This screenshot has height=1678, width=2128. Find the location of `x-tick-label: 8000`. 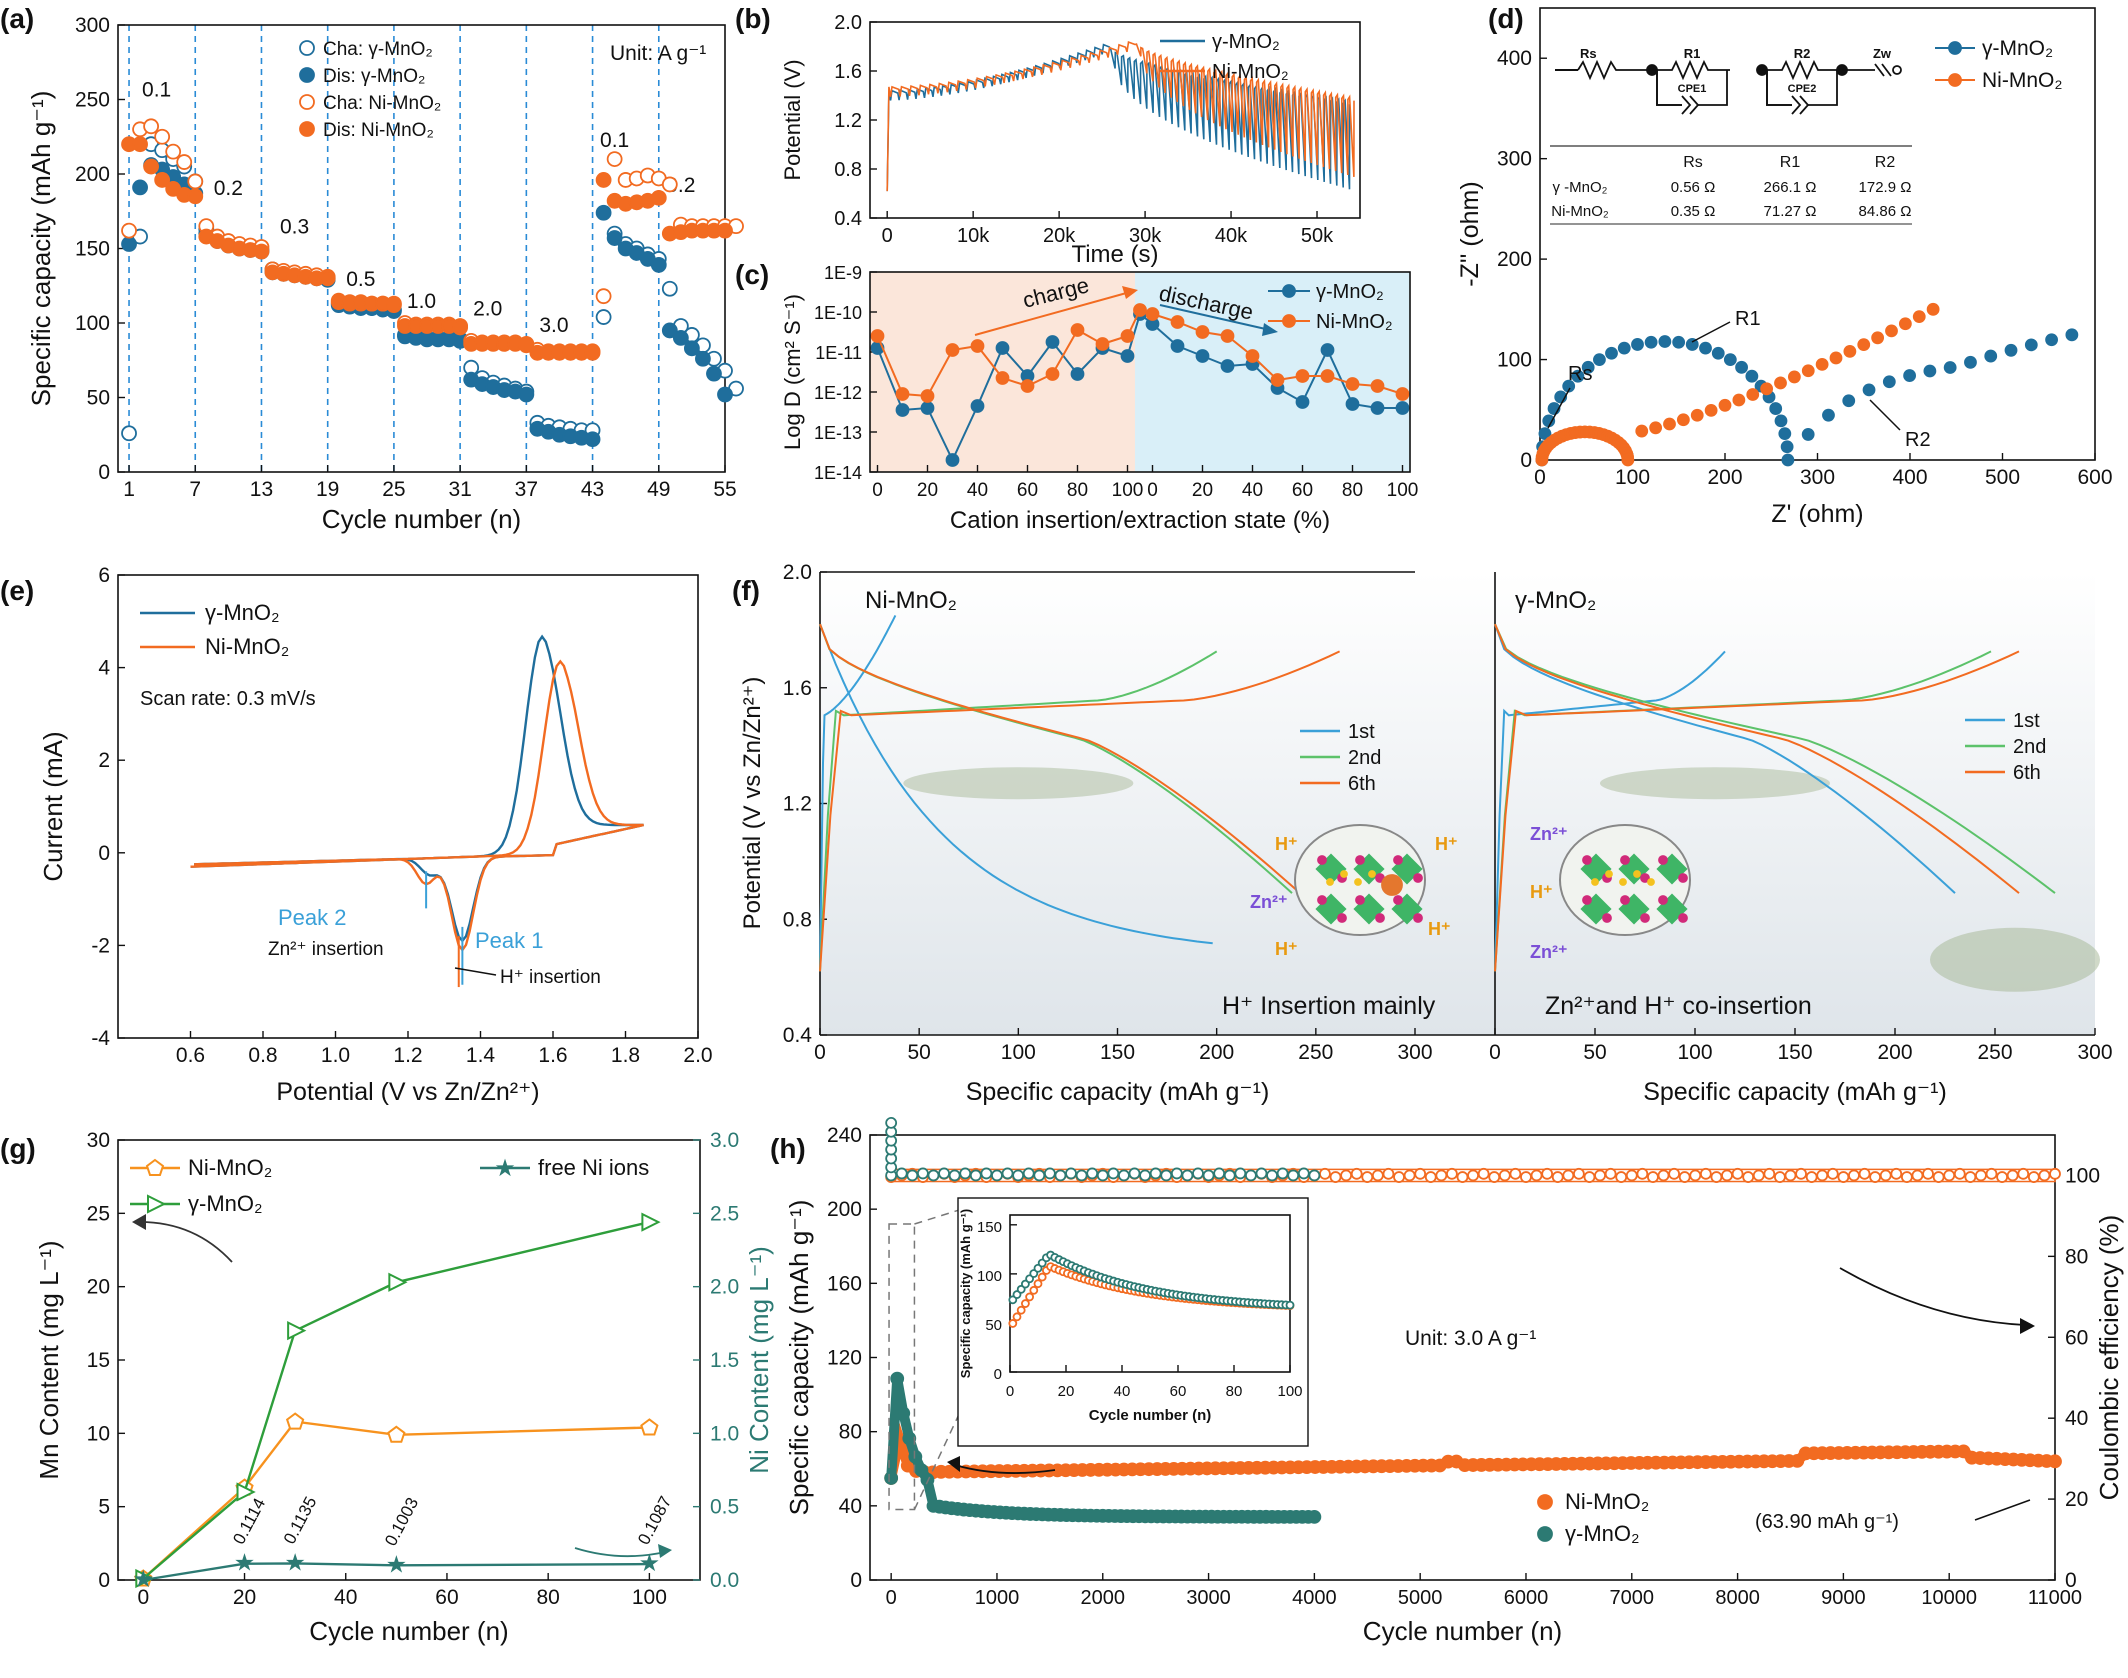

x-tick-label: 8000 is located at coordinates (1737, 1598).